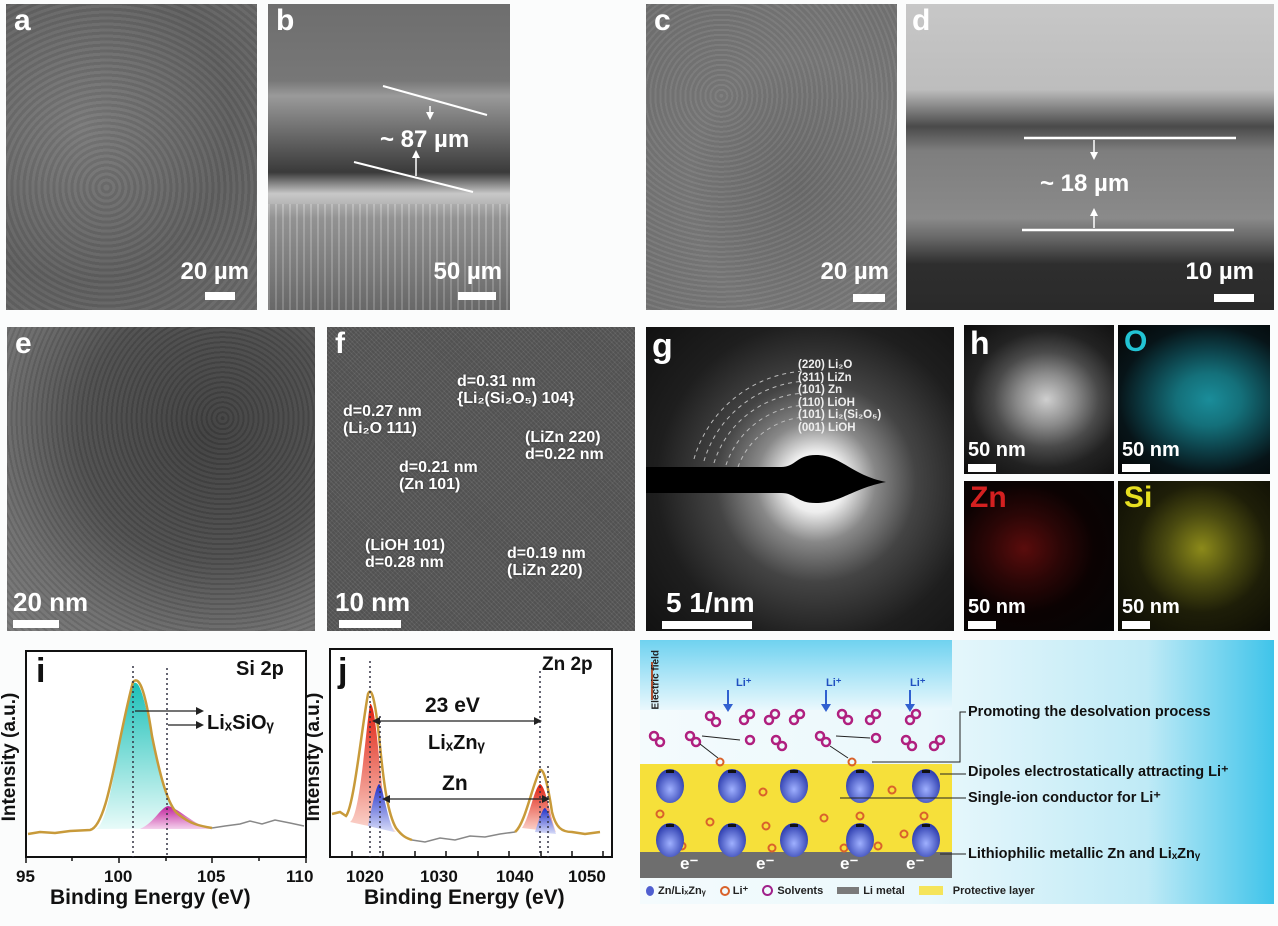  What do you see at coordinates (567, 664) in the screenshot?
I see `chart-title: Zn 2p` at bounding box center [567, 664].